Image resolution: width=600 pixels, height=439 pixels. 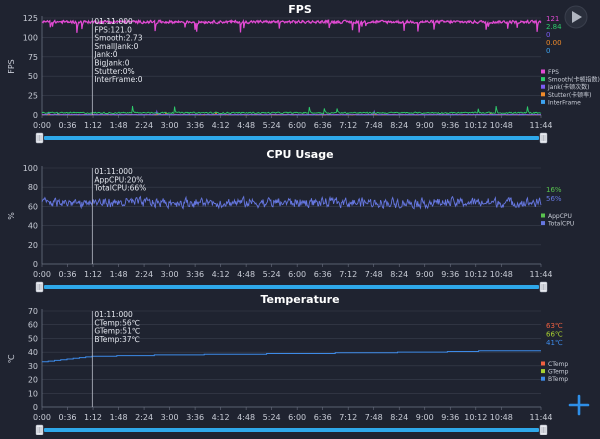 What do you see at coordinates (299, 154) in the screenshot?
I see `chart-title: CPU Usage` at bounding box center [299, 154].